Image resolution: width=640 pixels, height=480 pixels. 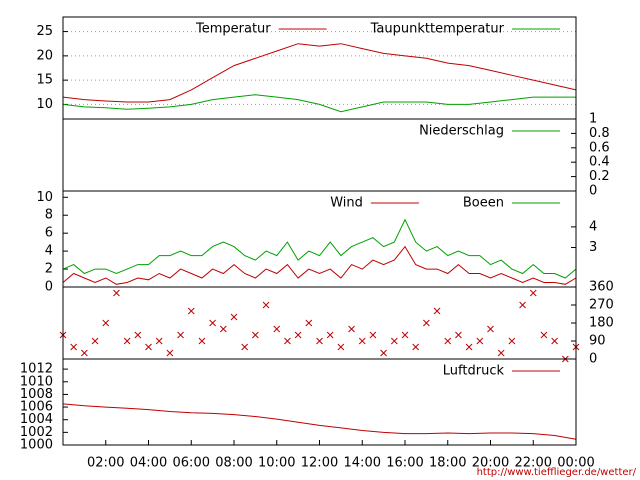 I want to click on x-tick-label: 22:00, so click(x=533, y=463).